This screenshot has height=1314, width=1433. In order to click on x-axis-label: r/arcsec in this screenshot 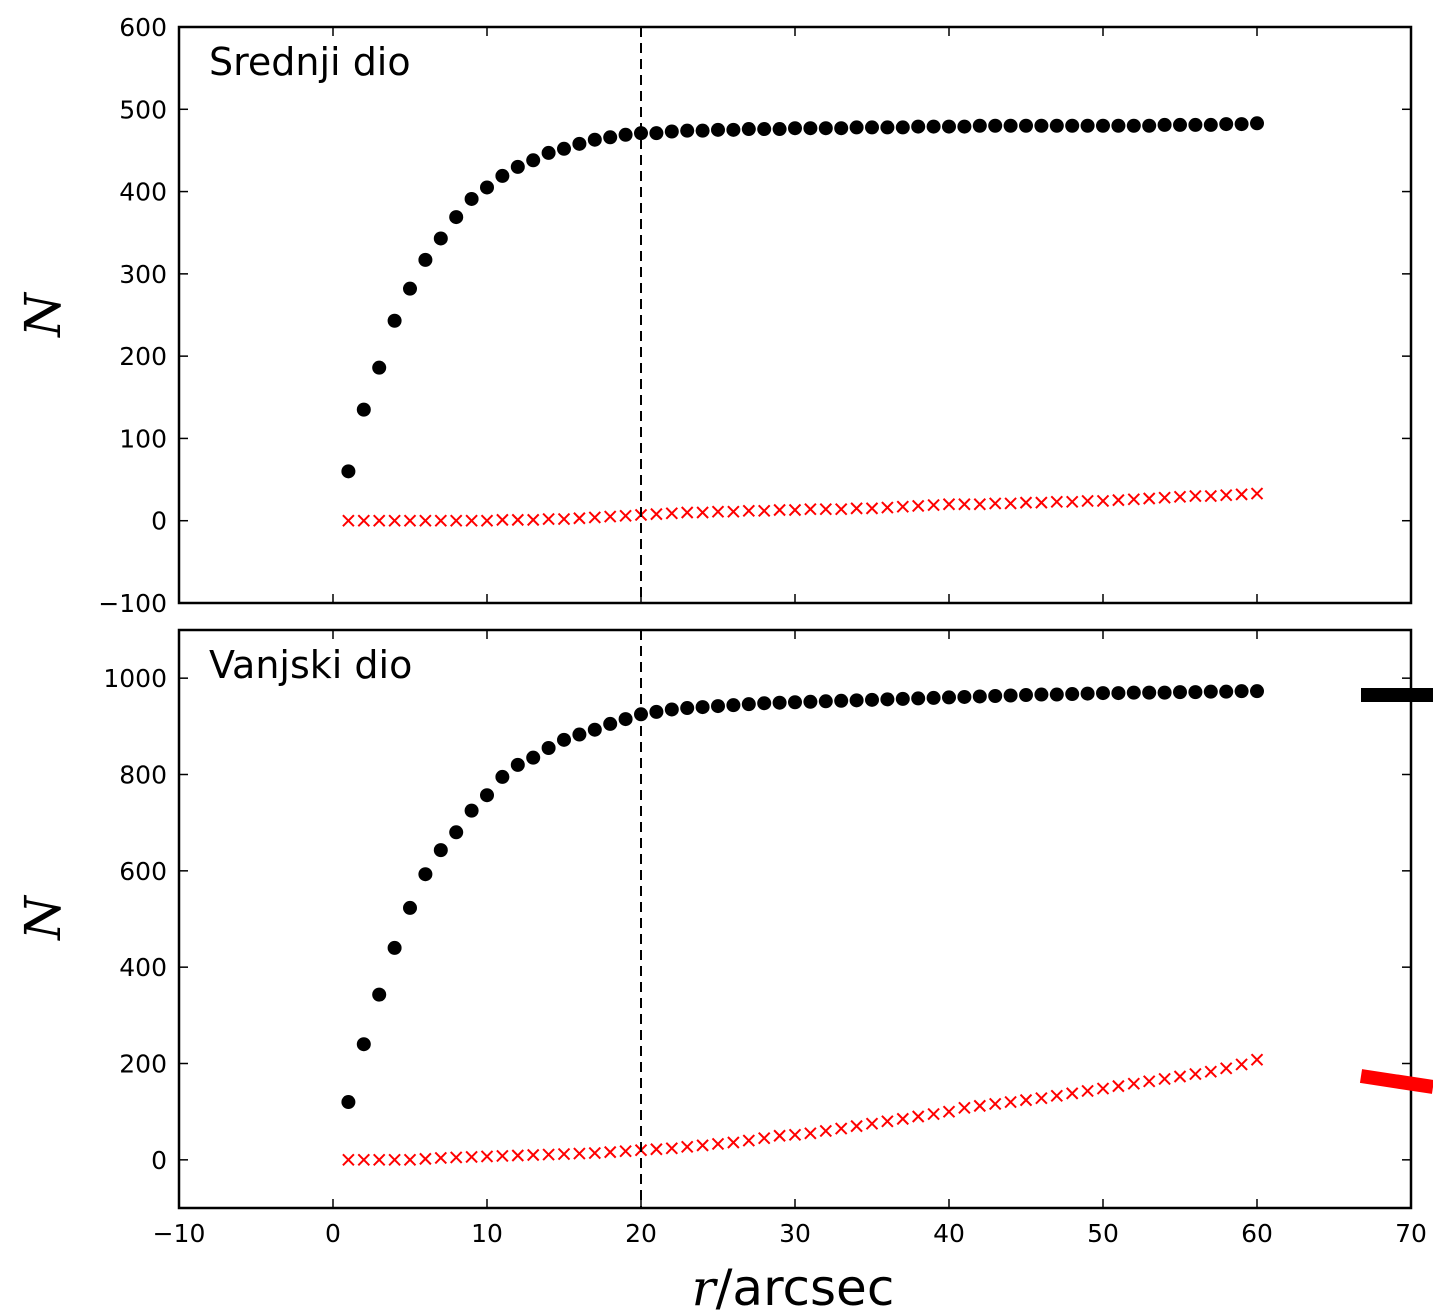, I will do `click(793, 1286)`.